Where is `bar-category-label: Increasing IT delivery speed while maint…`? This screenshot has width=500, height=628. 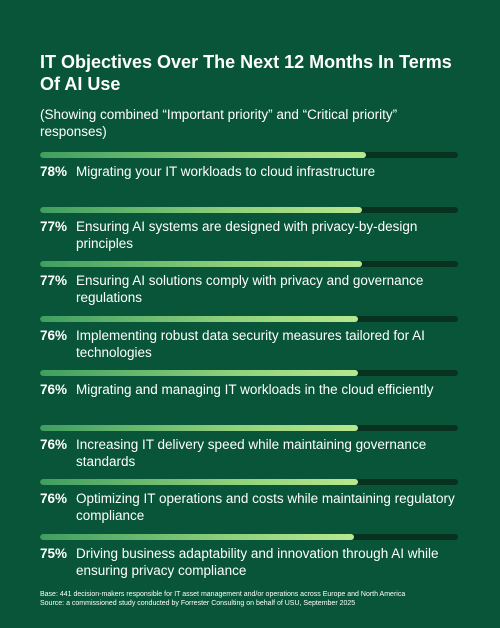
bar-category-label: Increasing IT delivery speed while maint… is located at coordinates (251, 452).